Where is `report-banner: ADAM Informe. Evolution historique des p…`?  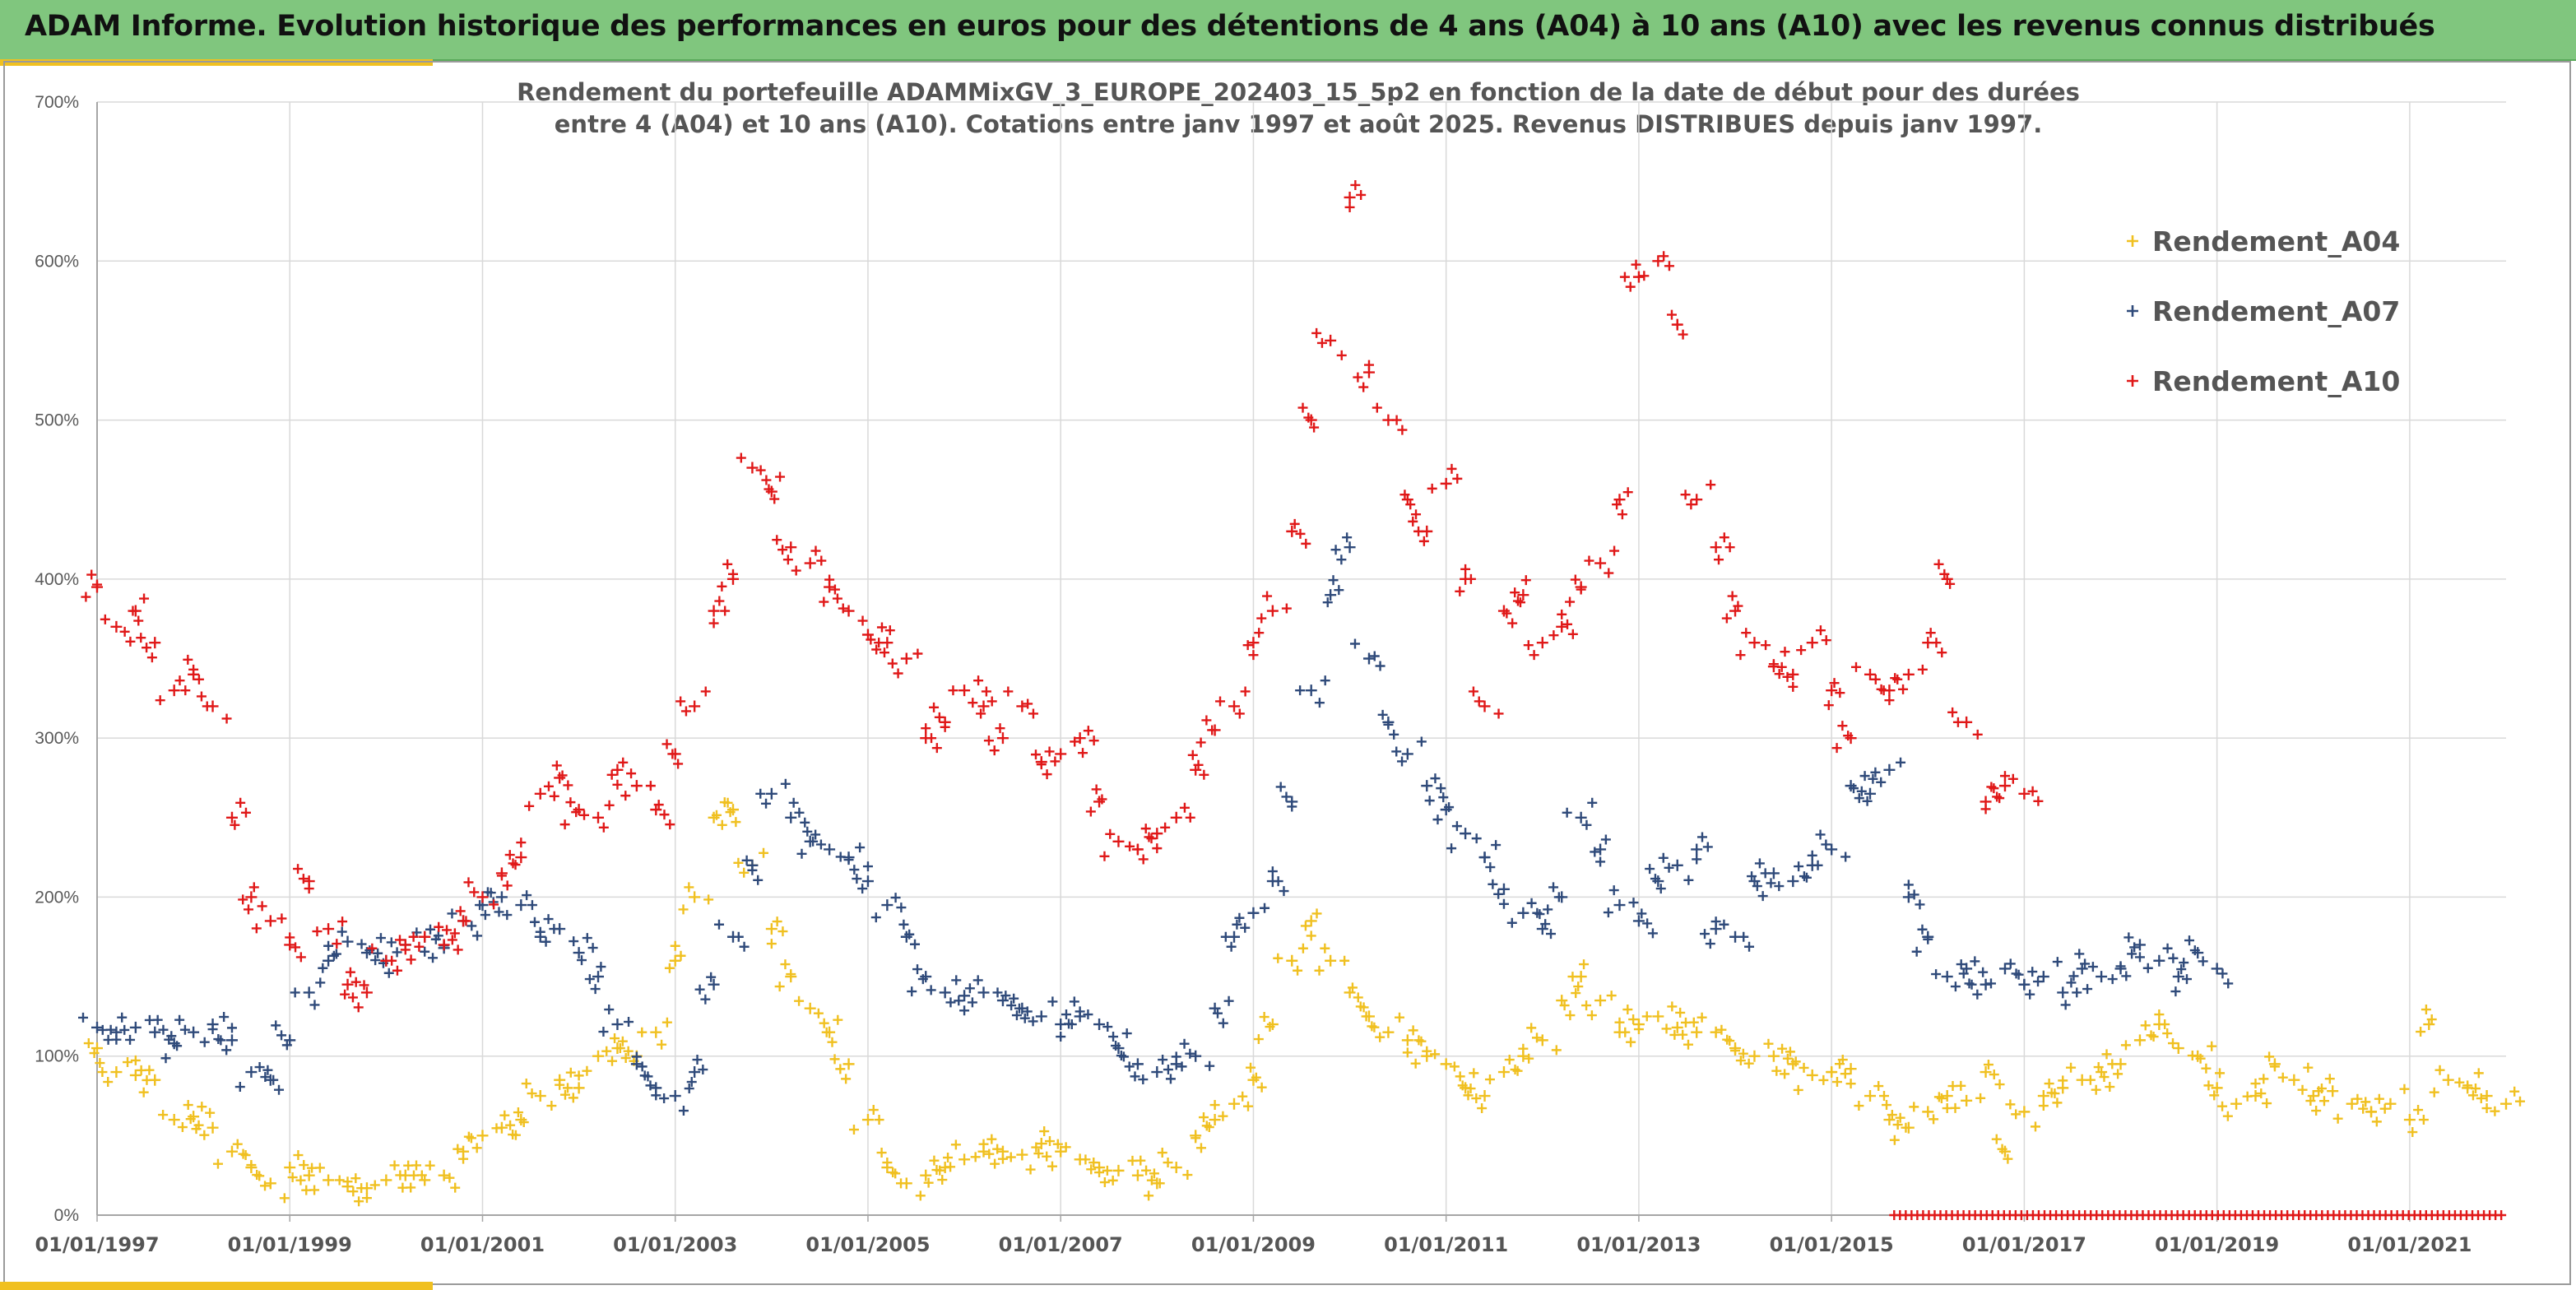 report-banner: ADAM Informe. Evolution historique des p… is located at coordinates (1288, 30).